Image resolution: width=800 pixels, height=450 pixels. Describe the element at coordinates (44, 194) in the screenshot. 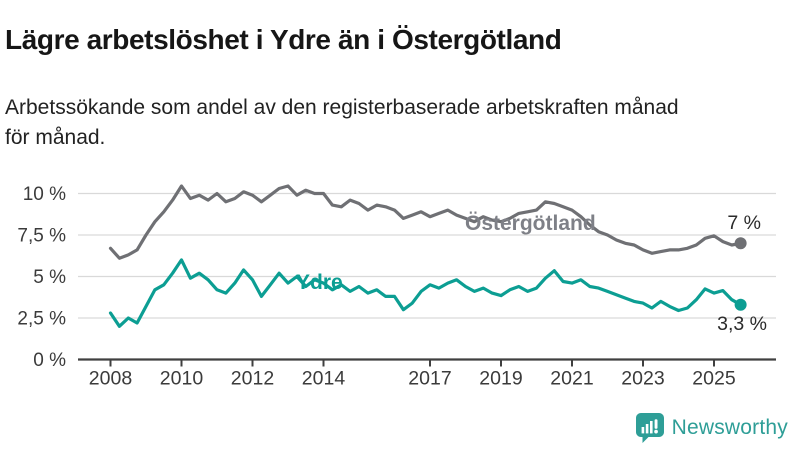

I see `y-tick-label: 10 %` at that location.